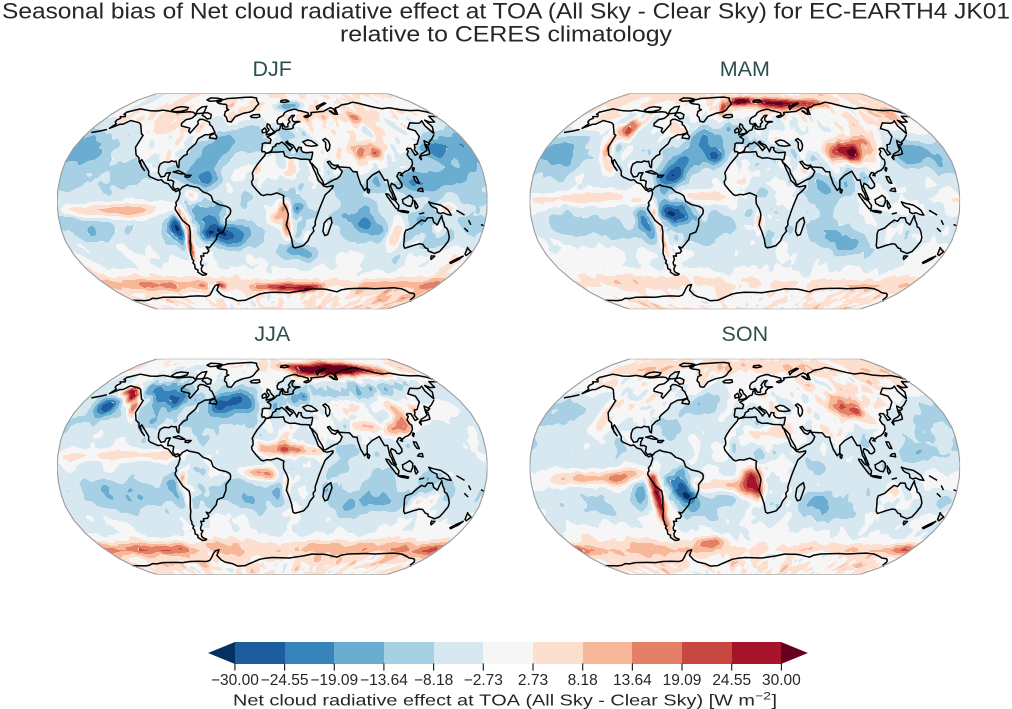 This screenshot has width=1012, height=709. What do you see at coordinates (632, 680) in the screenshot?
I see `svg-text: 13.64` at bounding box center [632, 680].